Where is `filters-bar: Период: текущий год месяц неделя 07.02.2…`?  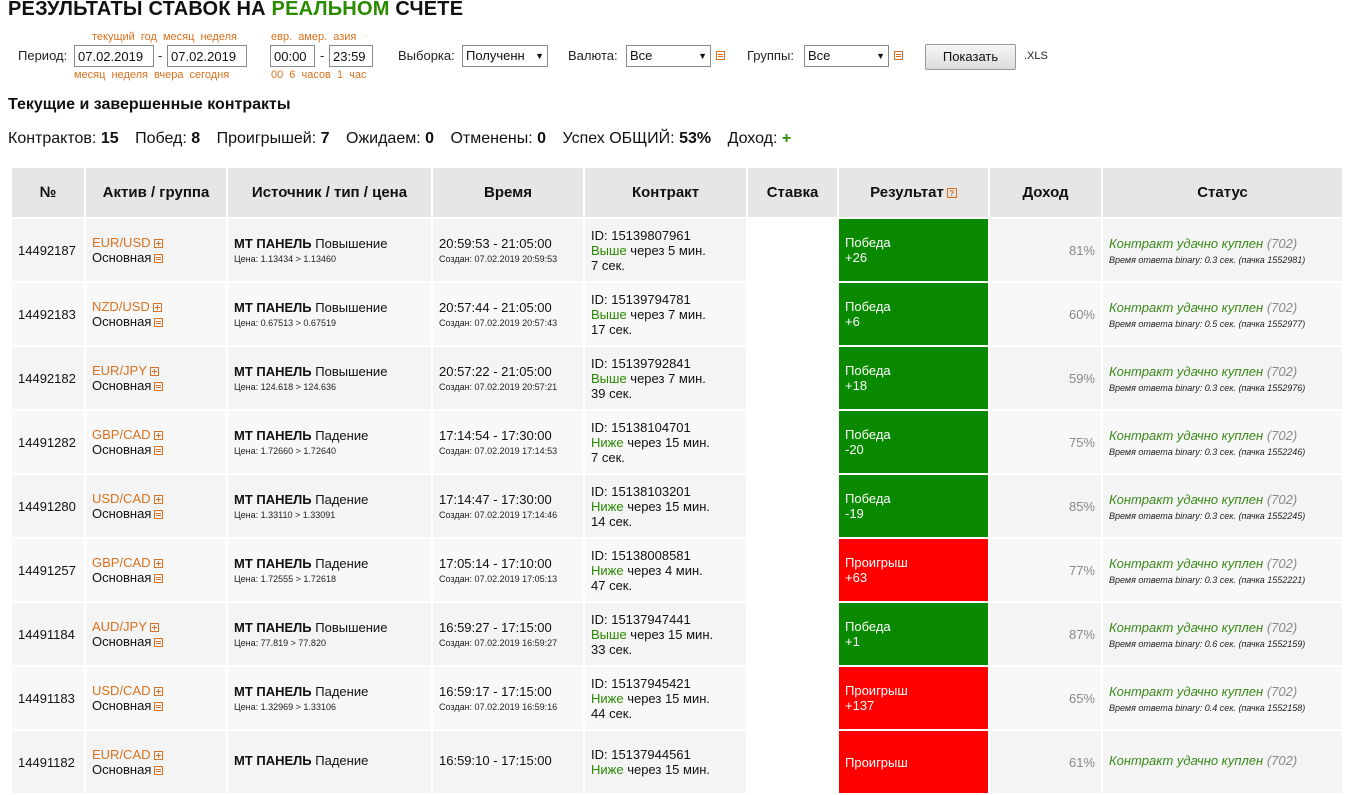 filters-bar: Период: текущий год месяц неделя 07.02.2… is located at coordinates (673, 58).